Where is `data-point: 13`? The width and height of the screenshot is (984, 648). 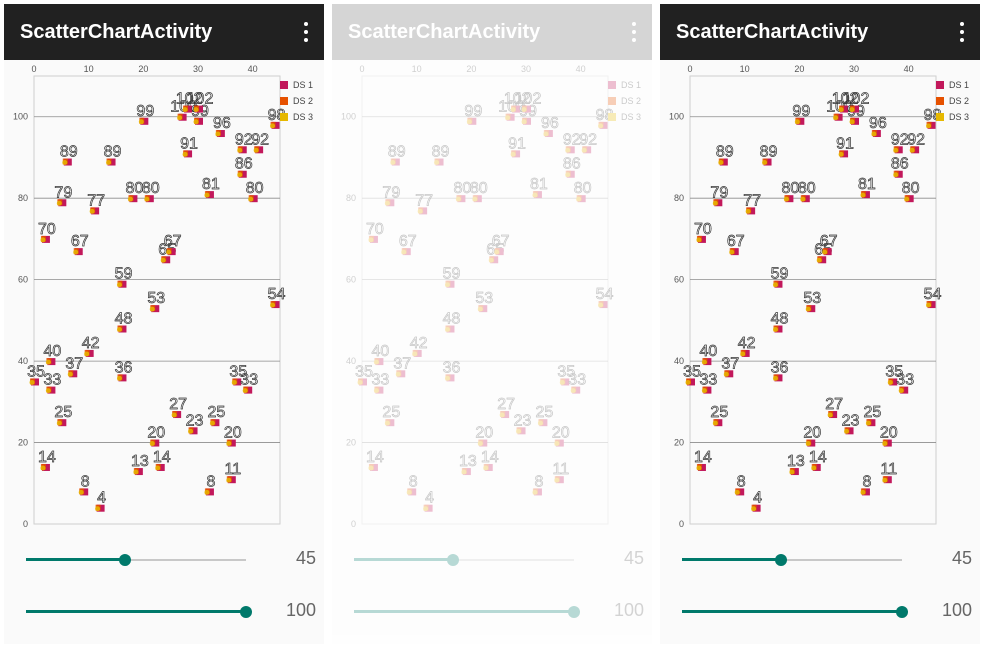 data-point: 13 is located at coordinates (468, 464).